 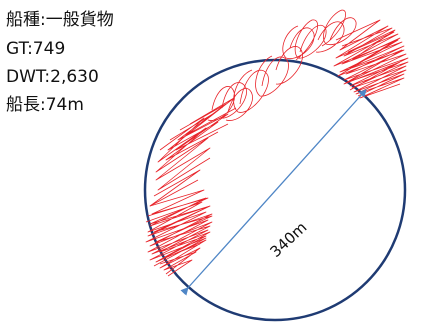 I want to click on spec-ship-type: 船種:一般貨物, so click(x=60, y=20).